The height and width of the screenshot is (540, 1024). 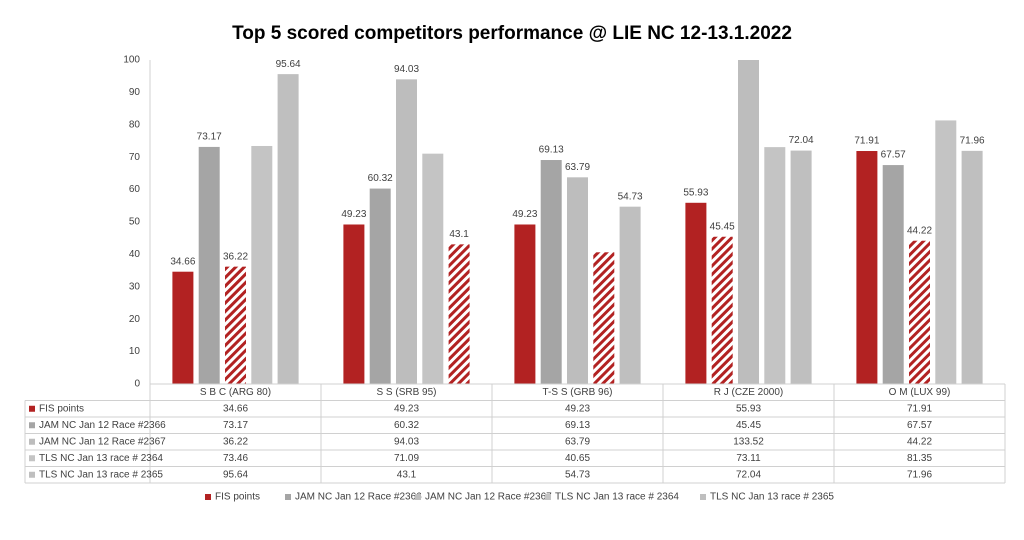 What do you see at coordinates (630, 196) in the screenshot?
I see `data-label: 54.73` at bounding box center [630, 196].